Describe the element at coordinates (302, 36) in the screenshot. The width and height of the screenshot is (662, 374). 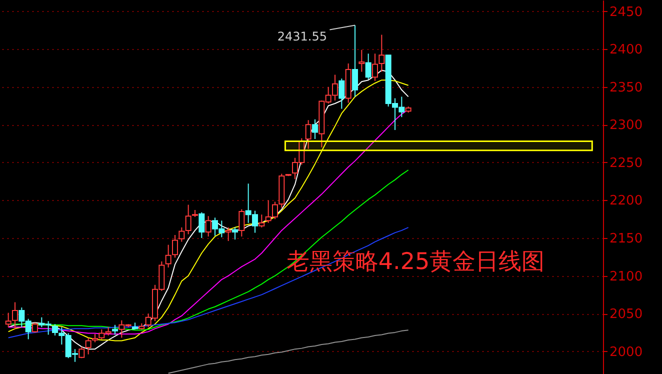
I see `annotation: 2431.55` at that location.